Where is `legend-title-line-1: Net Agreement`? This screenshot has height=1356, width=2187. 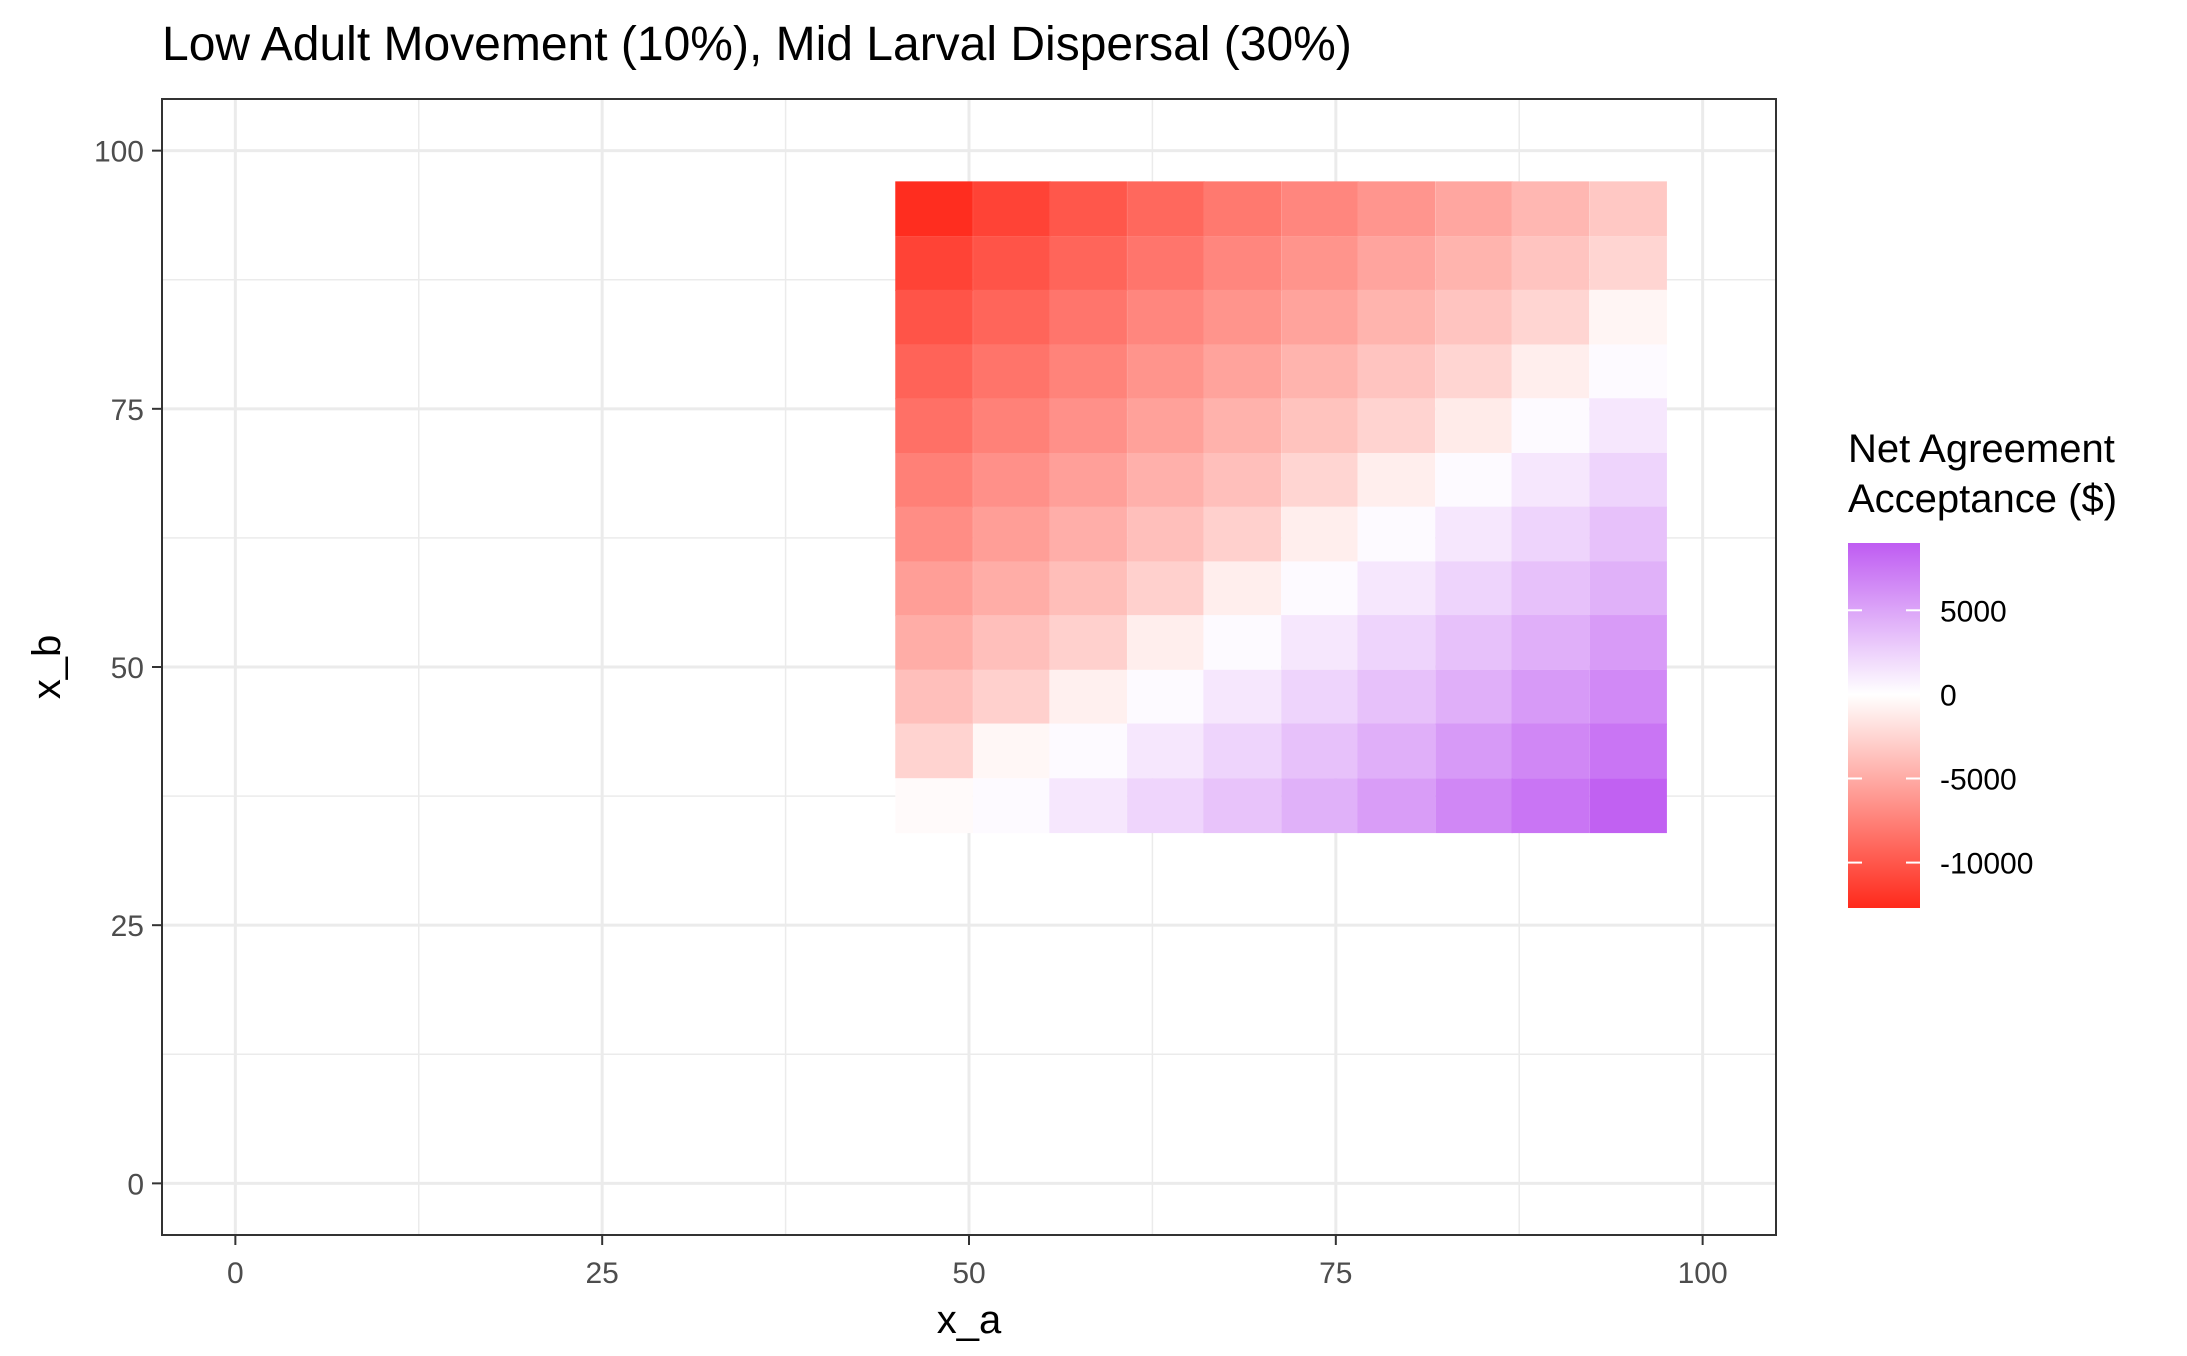
legend-title-line-1: Net Agreement is located at coordinates (1981, 449).